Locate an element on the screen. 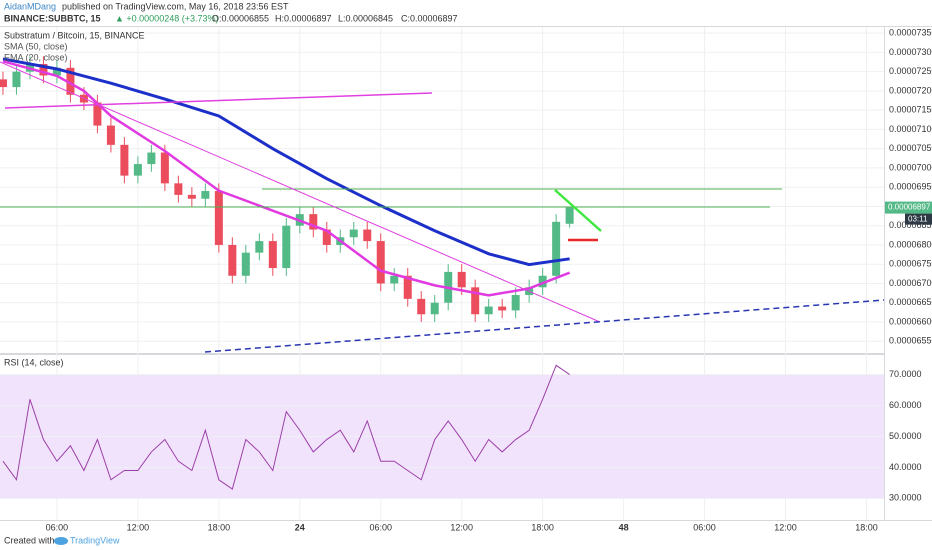 The image size is (932, 550). y-tick-label: 0.00006700 is located at coordinates (910, 283).